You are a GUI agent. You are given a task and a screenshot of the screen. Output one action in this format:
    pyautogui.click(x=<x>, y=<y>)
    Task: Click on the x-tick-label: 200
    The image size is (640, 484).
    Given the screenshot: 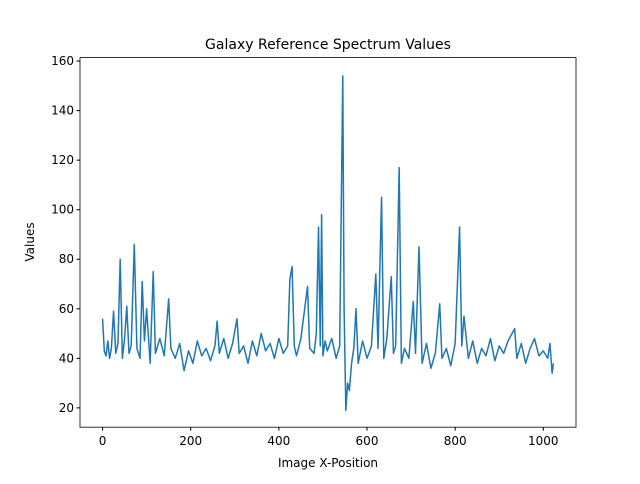 What is the action you would take?
    pyautogui.click(x=190, y=441)
    